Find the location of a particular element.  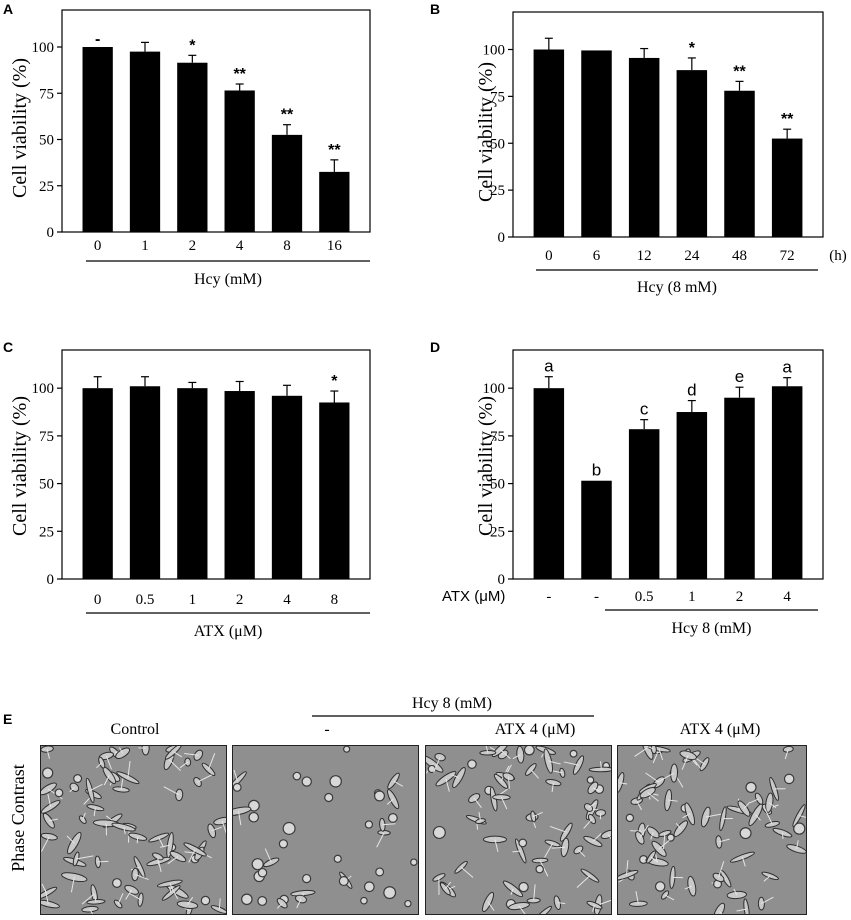

x-tick-label: 4 is located at coordinates (240, 246).